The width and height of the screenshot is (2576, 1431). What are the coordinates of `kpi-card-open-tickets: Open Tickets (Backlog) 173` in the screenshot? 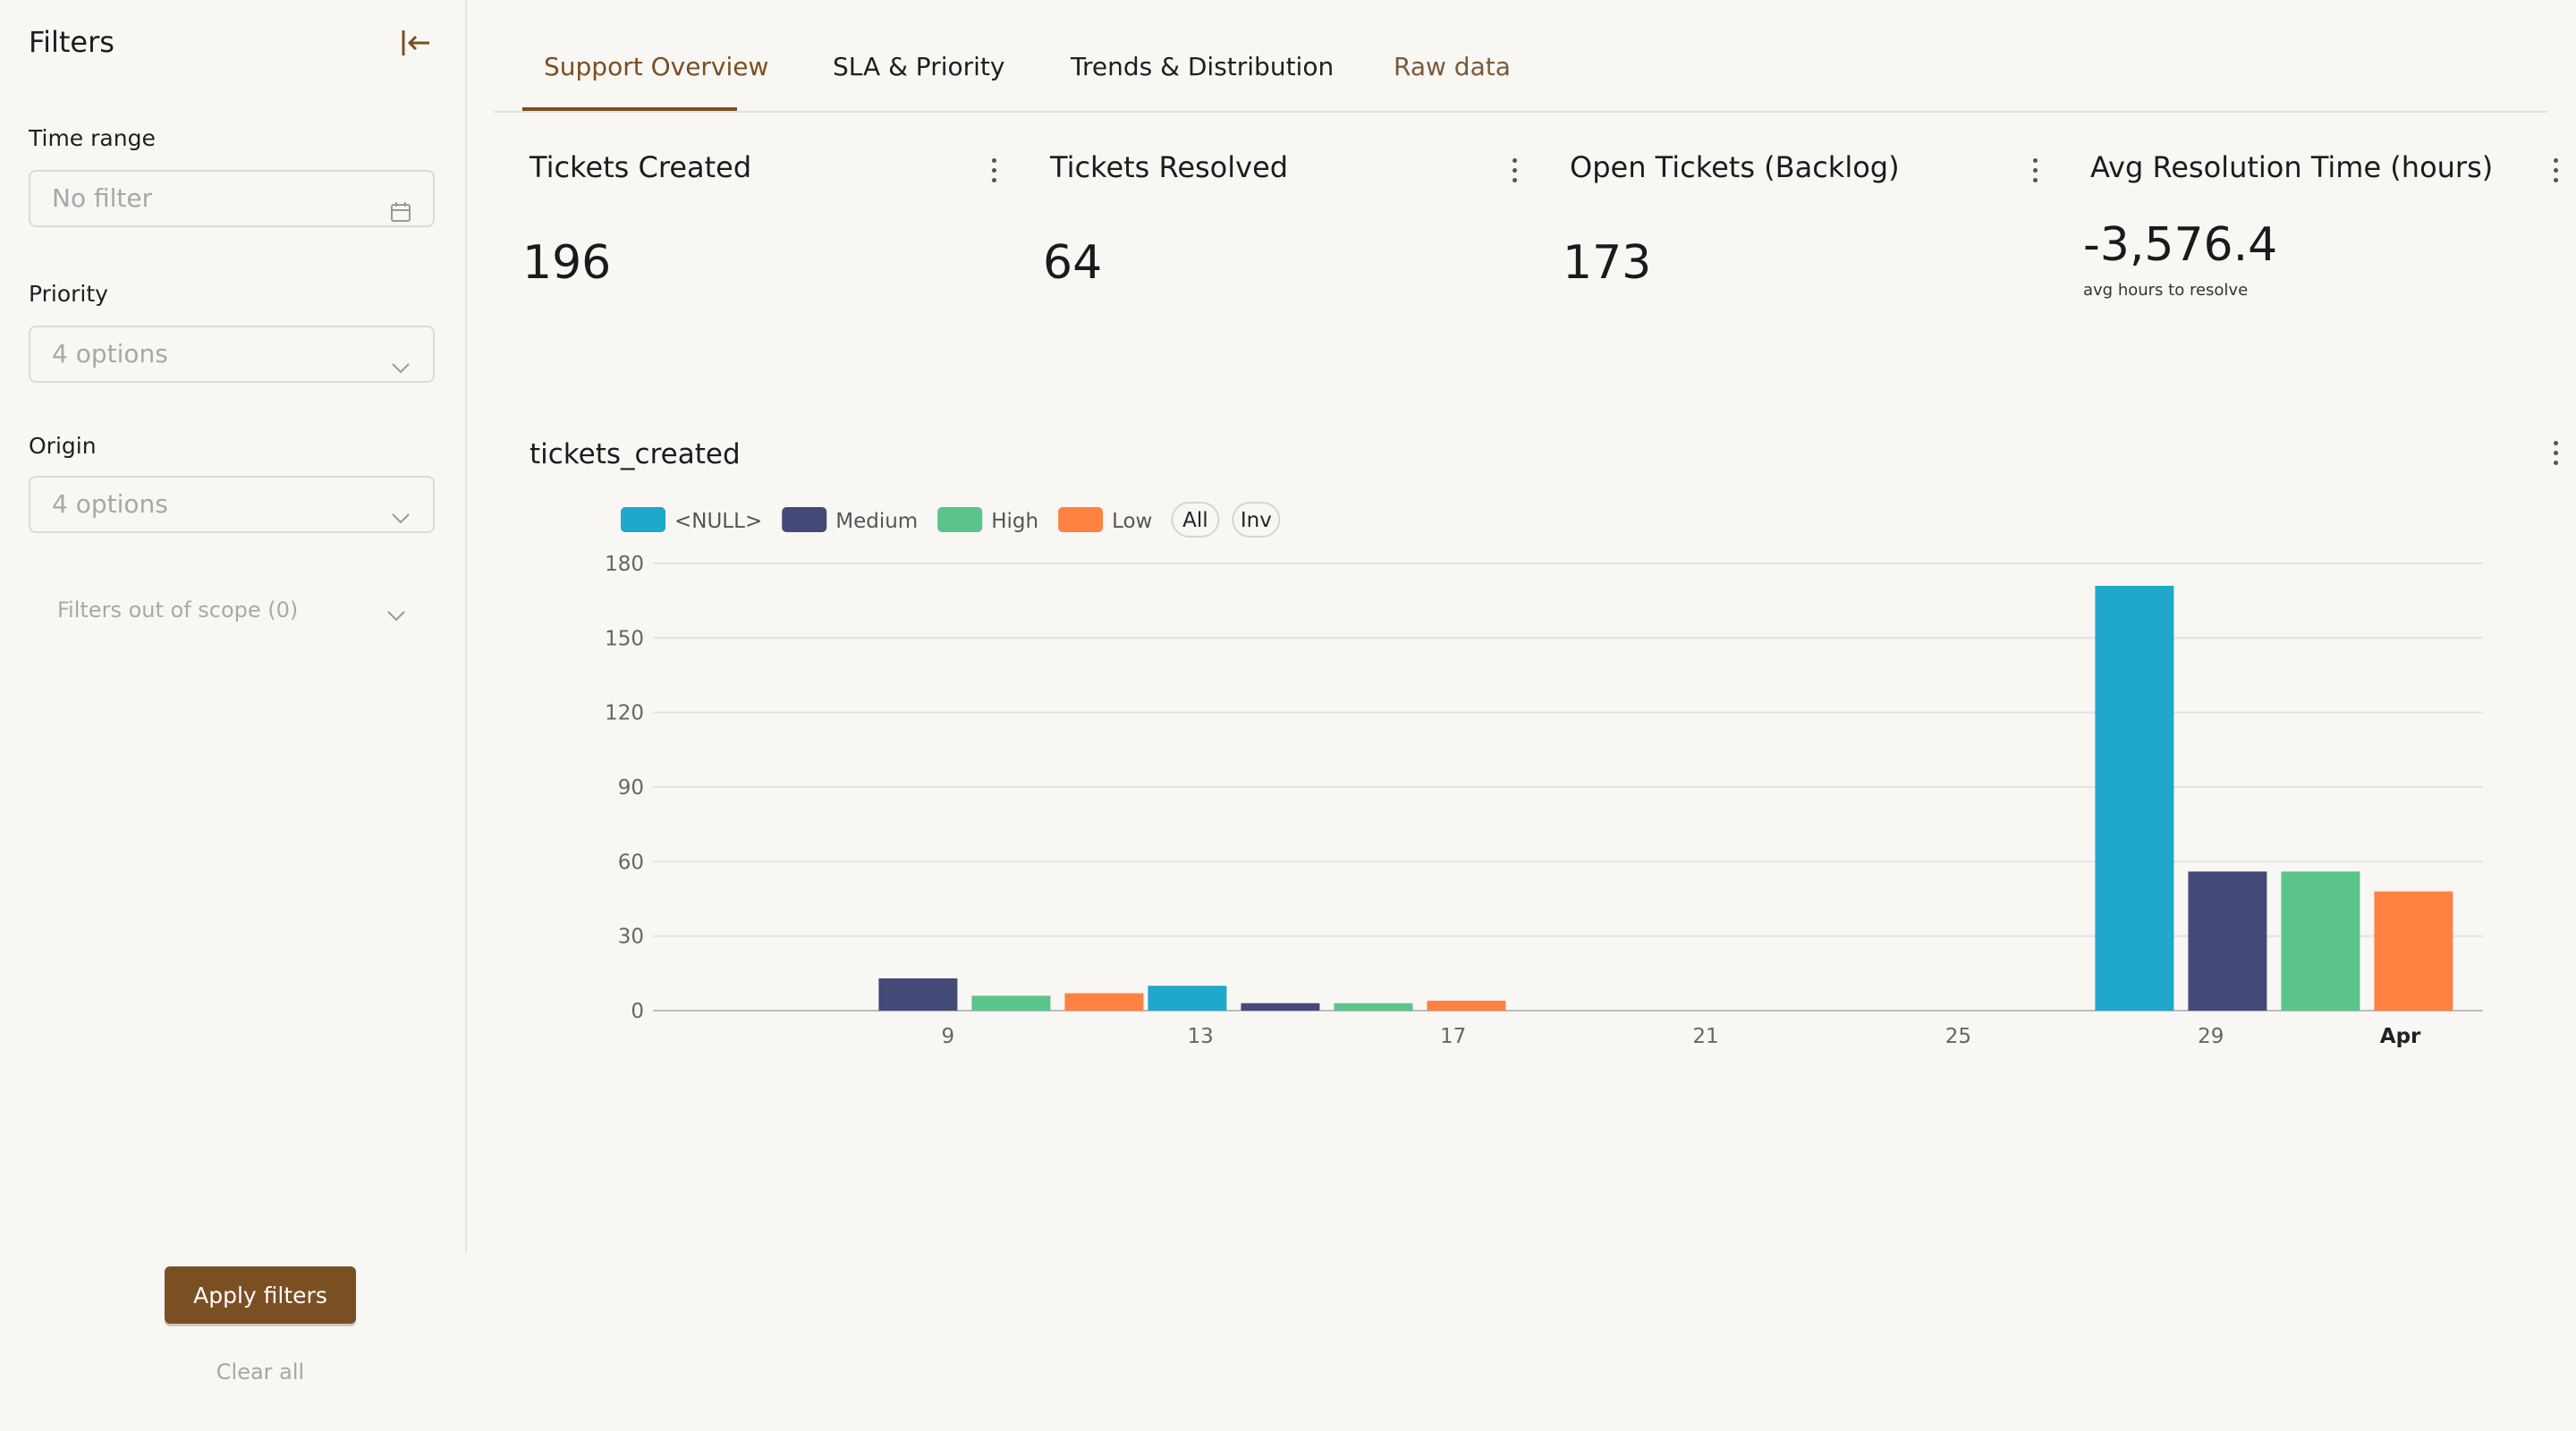 It's located at (1813, 233).